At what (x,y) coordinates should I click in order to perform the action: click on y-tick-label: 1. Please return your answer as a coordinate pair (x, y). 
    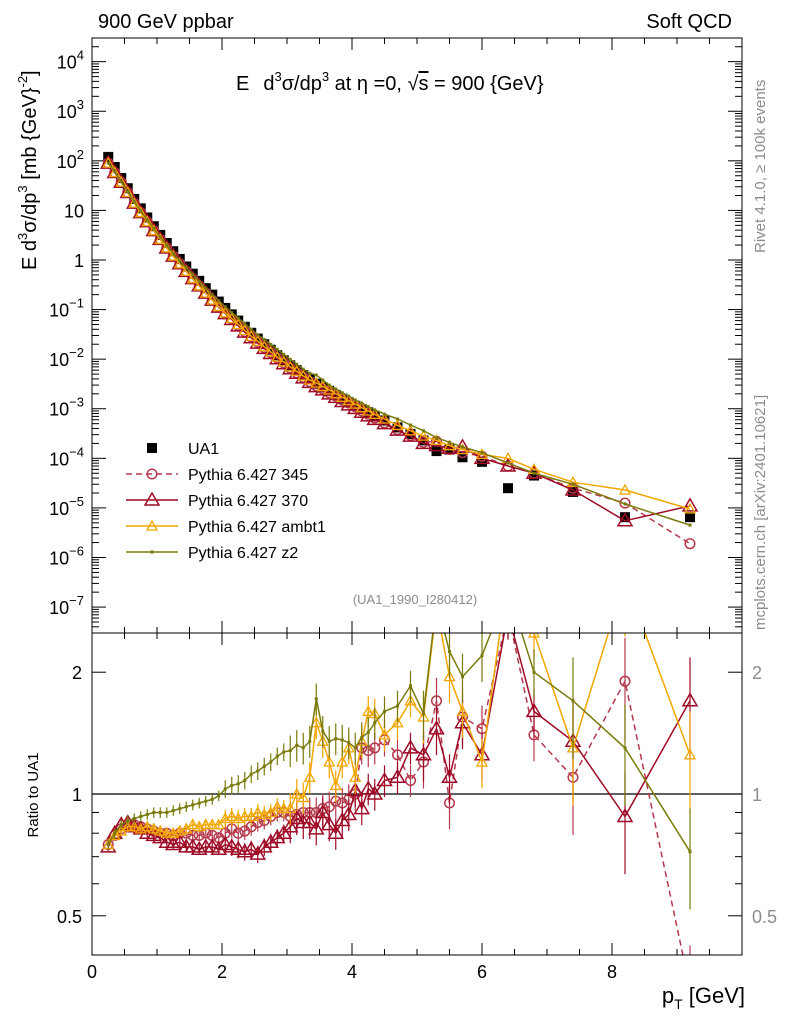
    Looking at the image, I should click on (79, 261).